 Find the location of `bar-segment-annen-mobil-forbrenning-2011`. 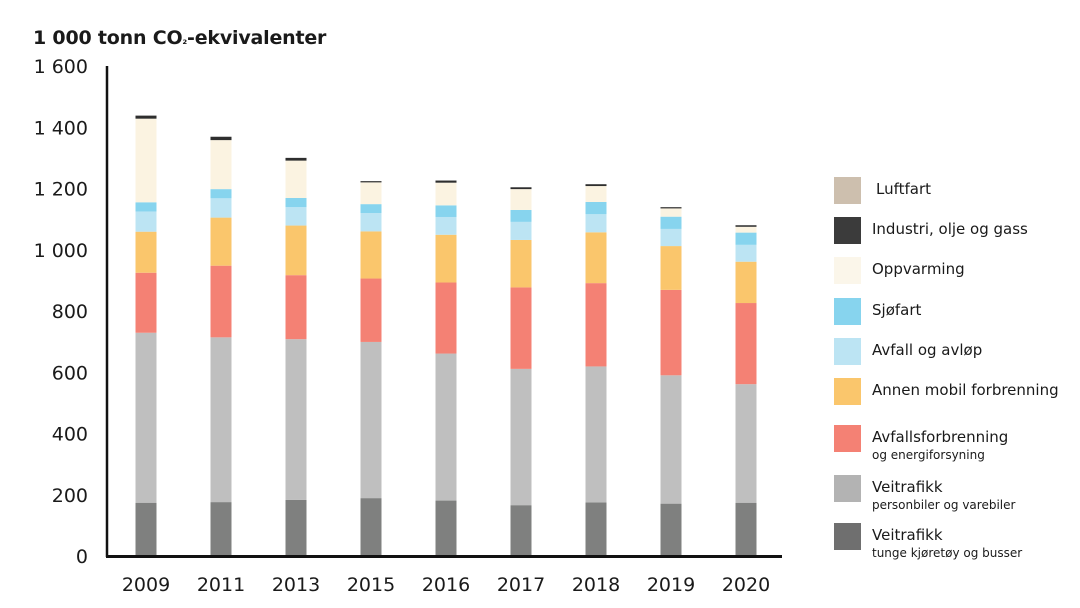

bar-segment-annen-mobil-forbrenning-2011 is located at coordinates (221, 241).